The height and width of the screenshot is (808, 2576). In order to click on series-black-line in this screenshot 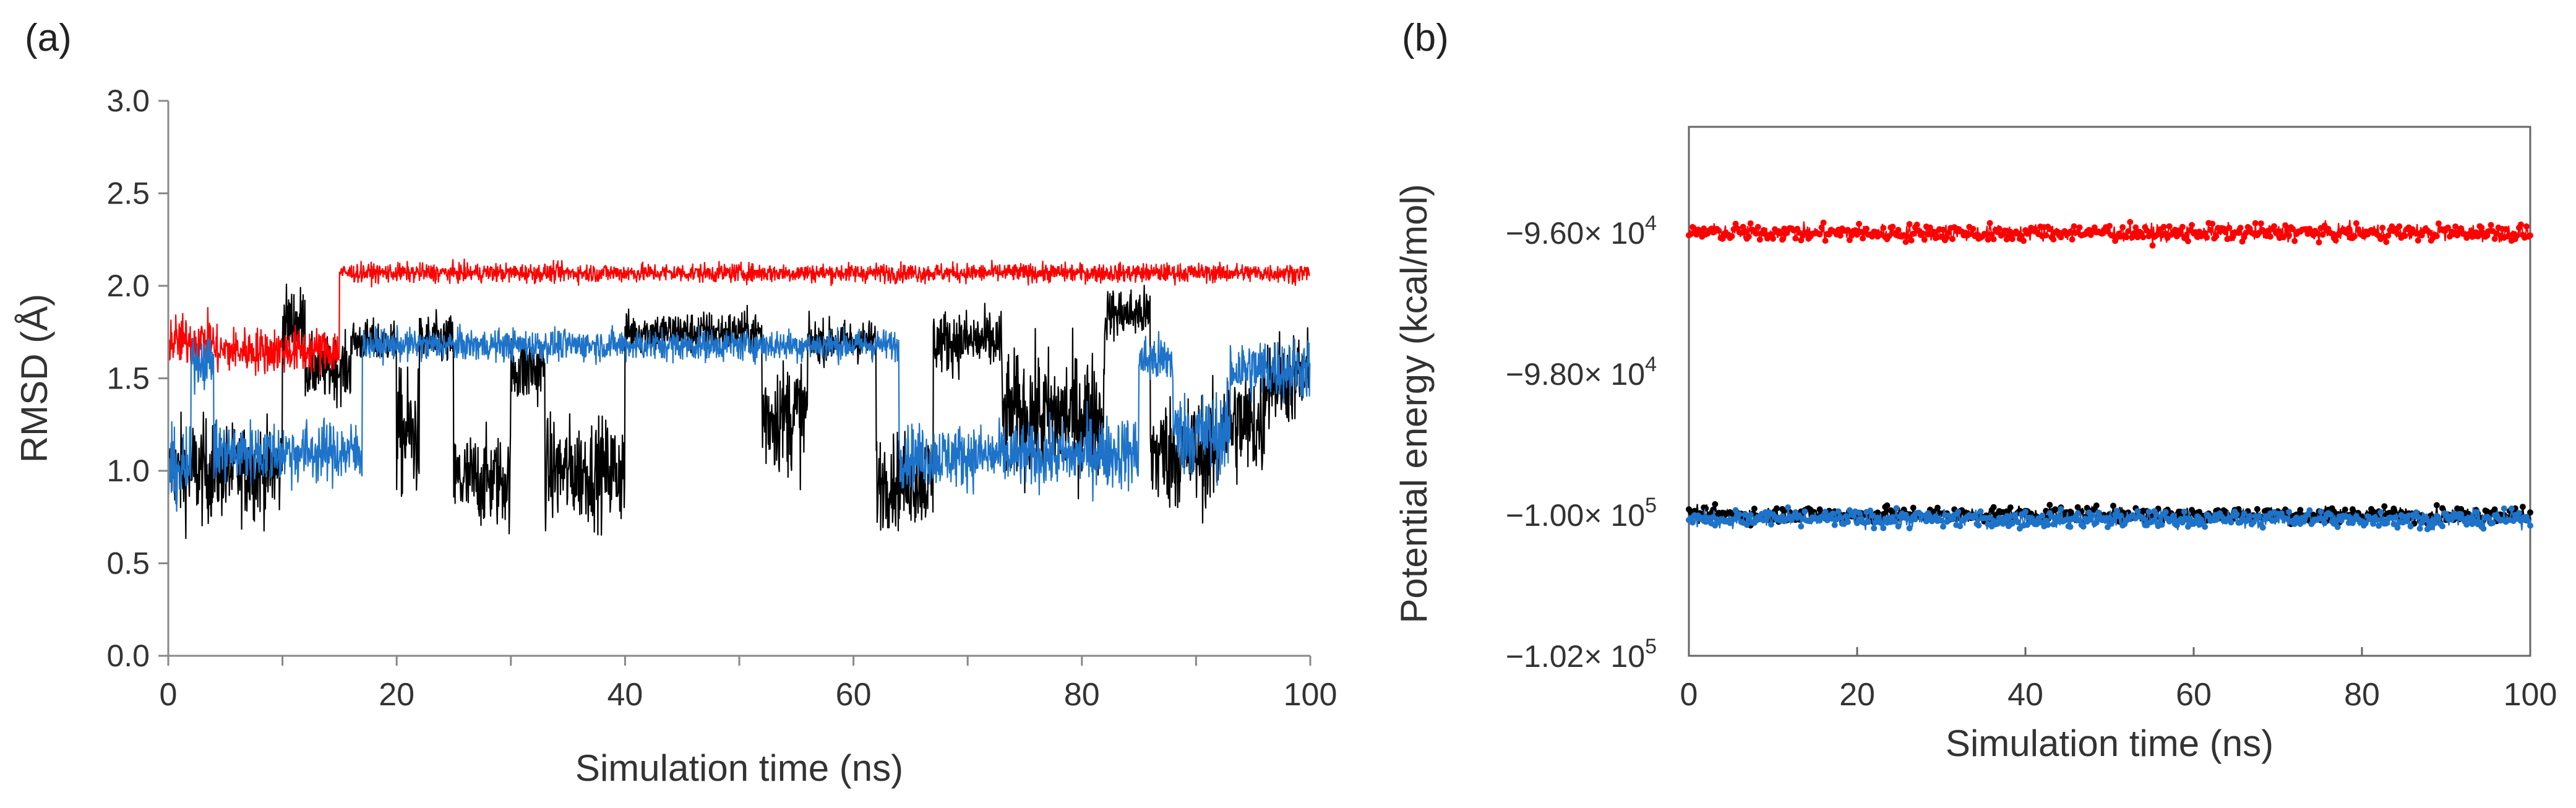, I will do `click(739, 411)`.